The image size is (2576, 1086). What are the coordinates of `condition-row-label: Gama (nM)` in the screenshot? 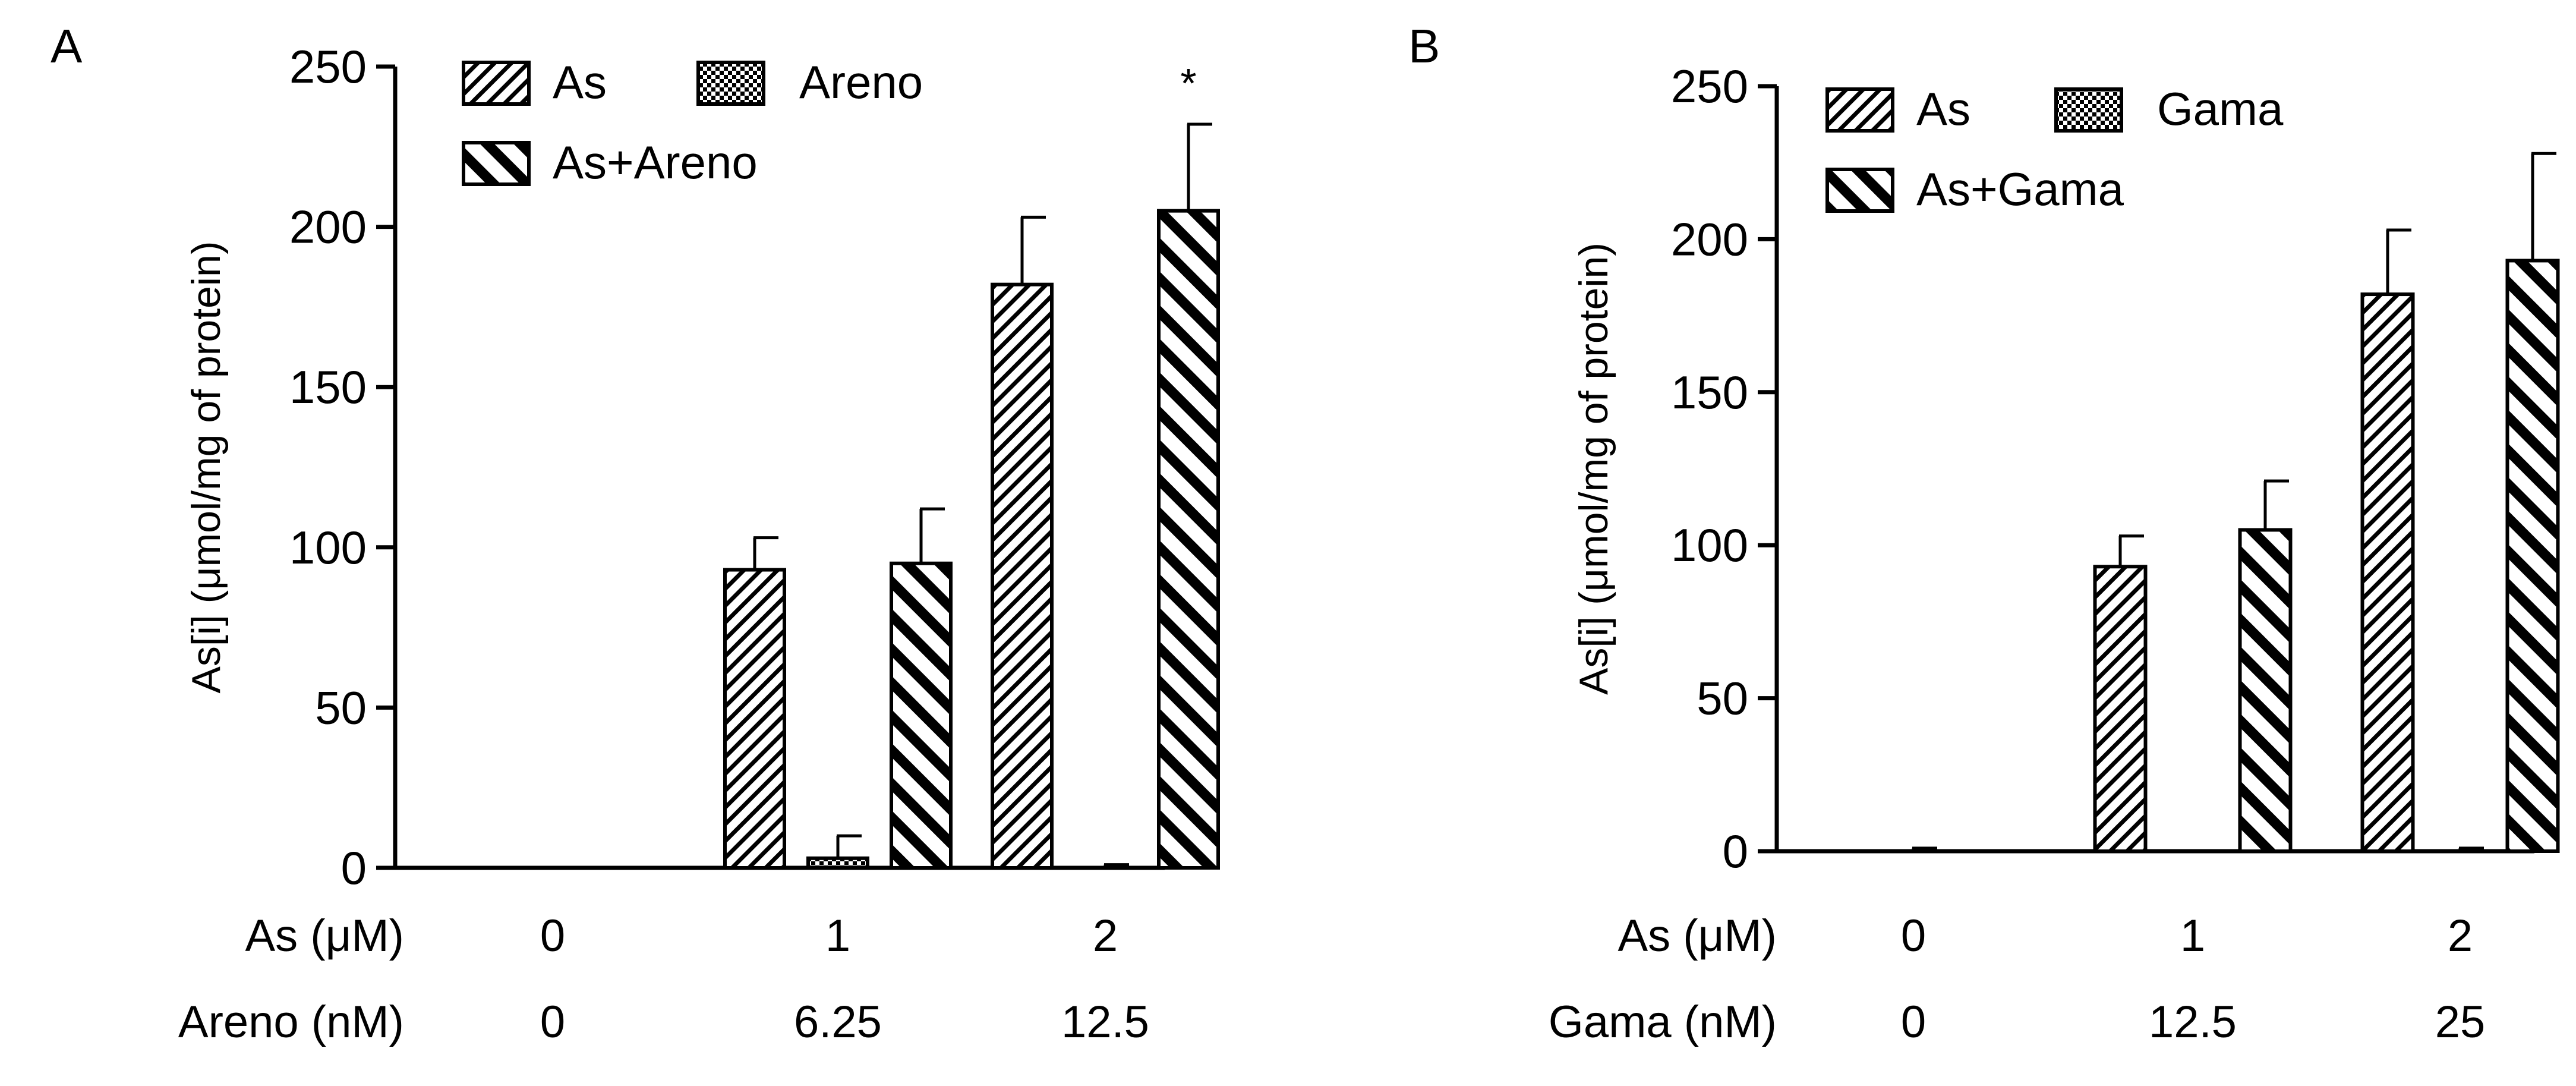 It's located at (1663, 1022).